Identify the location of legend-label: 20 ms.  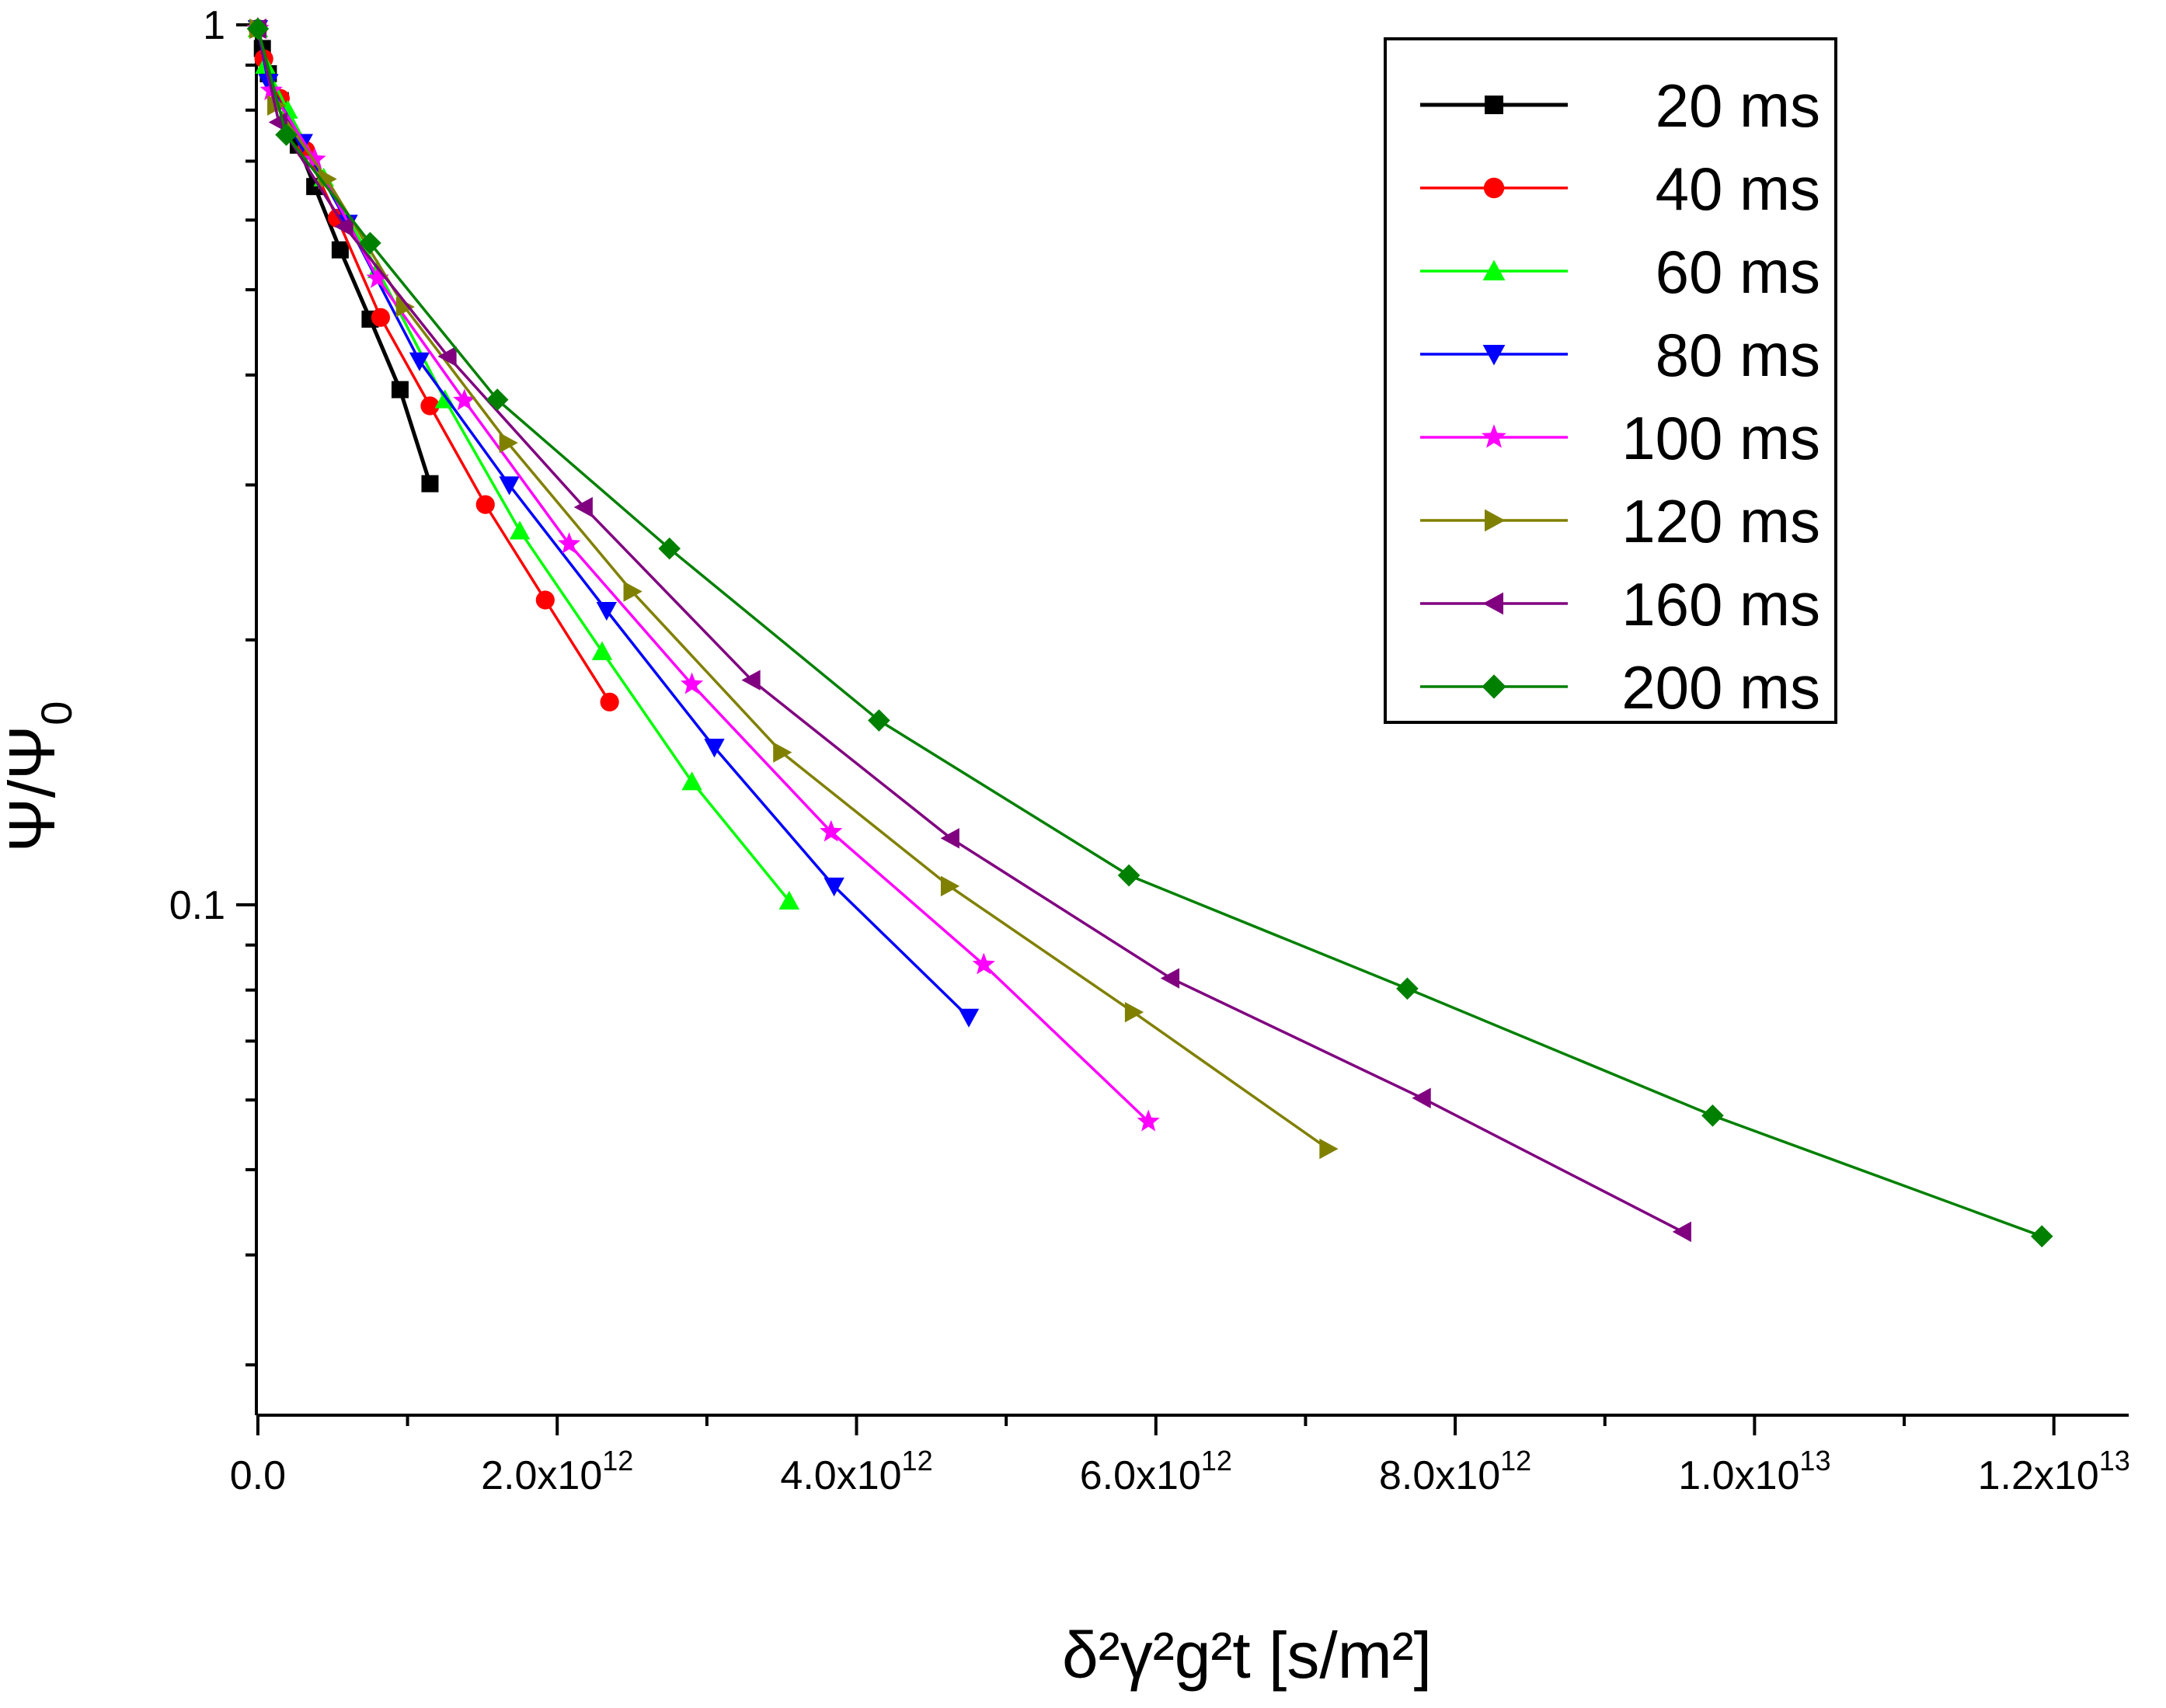
(1738, 105).